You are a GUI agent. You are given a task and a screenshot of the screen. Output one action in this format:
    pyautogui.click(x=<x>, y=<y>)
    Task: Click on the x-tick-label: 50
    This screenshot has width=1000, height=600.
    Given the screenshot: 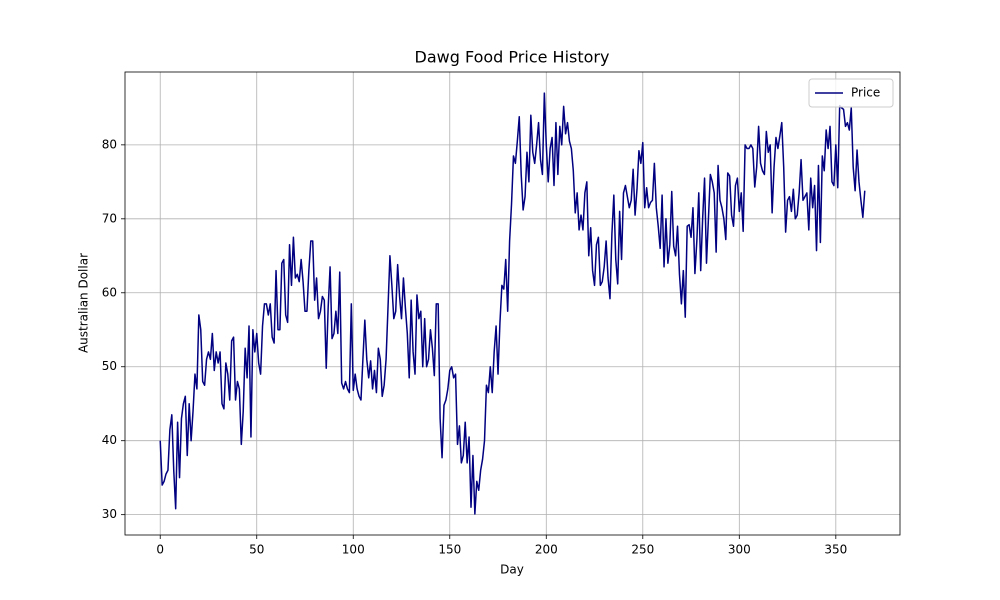 What is the action you would take?
    pyautogui.click(x=256, y=550)
    